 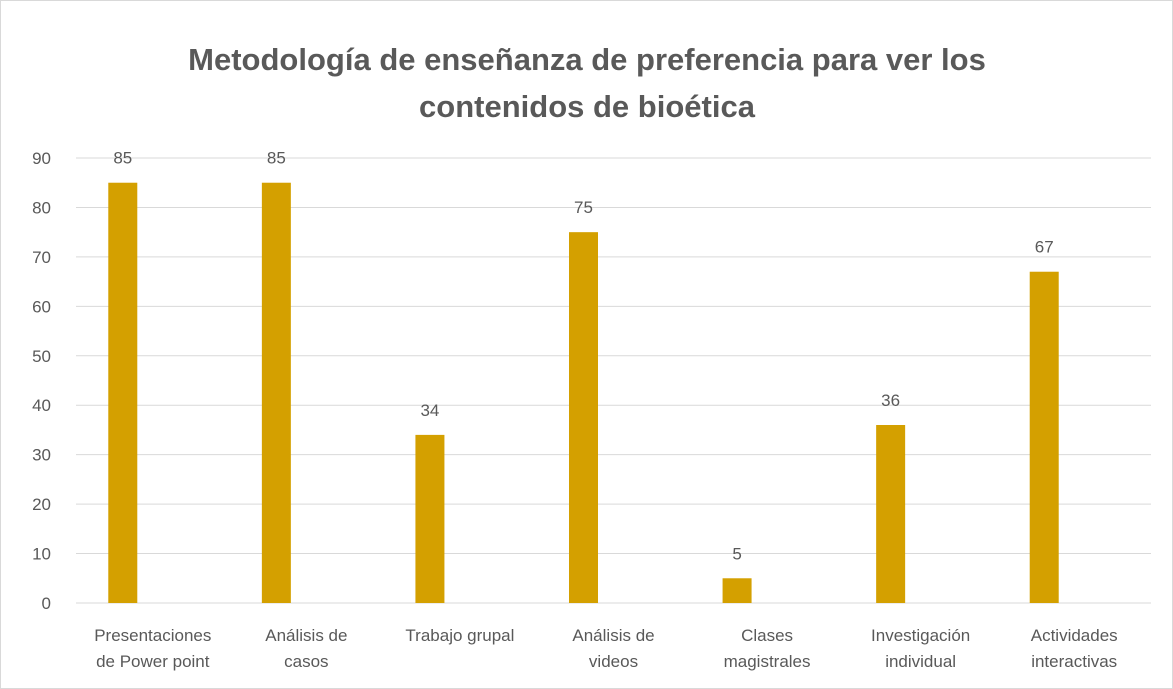 I want to click on x-tick-label: Clases magistrales, so click(x=767, y=648).